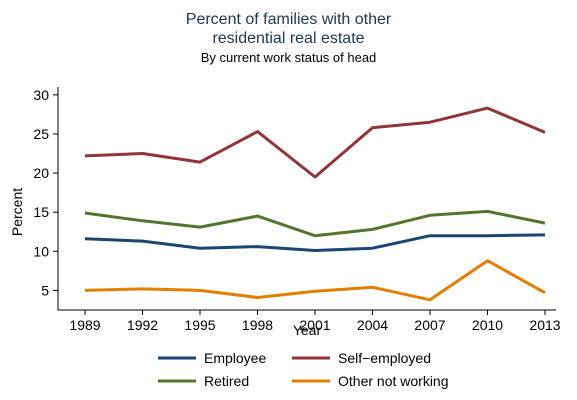 This screenshot has height=400, width=577. What do you see at coordinates (307, 330) in the screenshot?
I see `x-axis-title: Year` at bounding box center [307, 330].